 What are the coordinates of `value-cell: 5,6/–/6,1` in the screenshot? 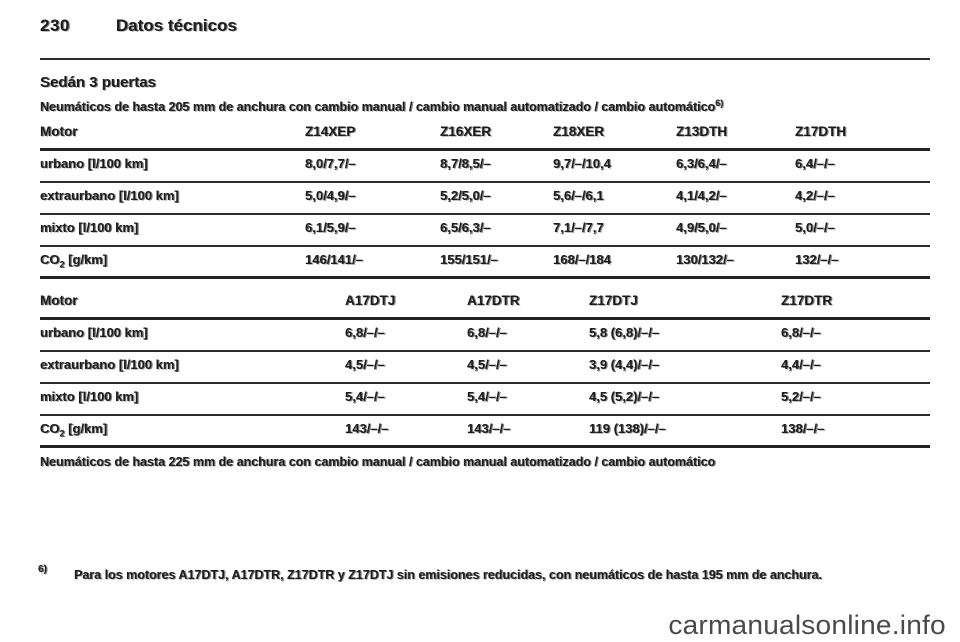 It's located at (578, 195).